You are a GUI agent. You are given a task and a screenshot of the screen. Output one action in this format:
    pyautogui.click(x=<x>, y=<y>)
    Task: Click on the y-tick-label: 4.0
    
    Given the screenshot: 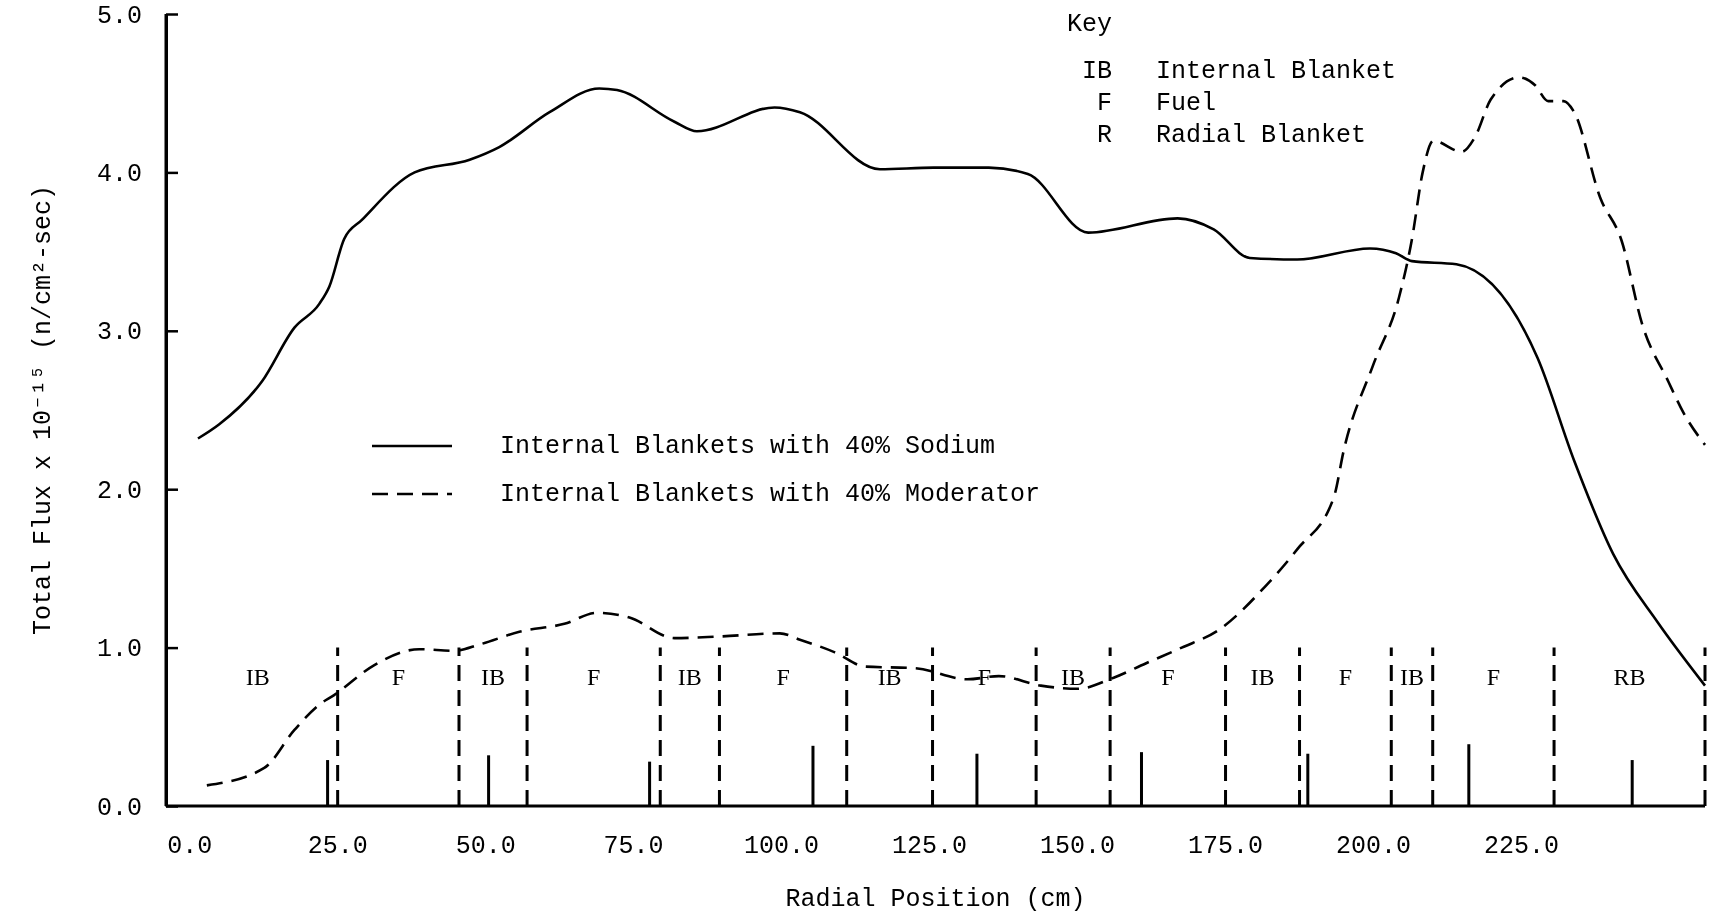 What is the action you would take?
    pyautogui.click(x=119, y=174)
    